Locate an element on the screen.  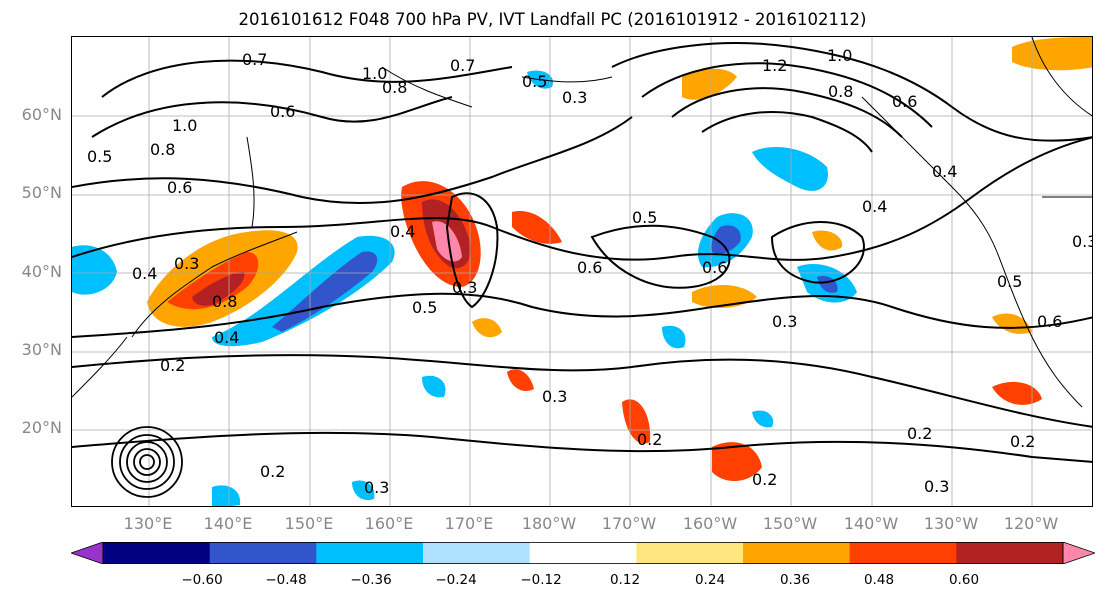
lat-label: 20°N is located at coordinates (41, 427).